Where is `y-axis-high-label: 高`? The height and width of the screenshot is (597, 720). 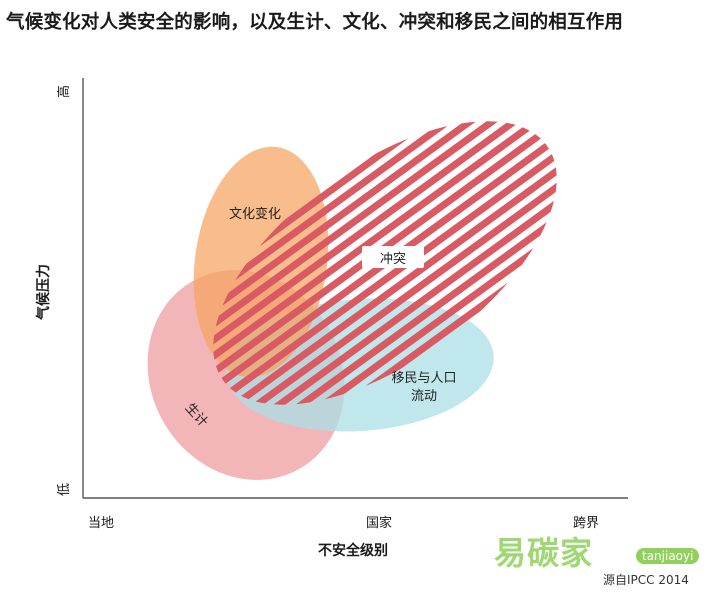
y-axis-high-label: 高 is located at coordinates (65, 91).